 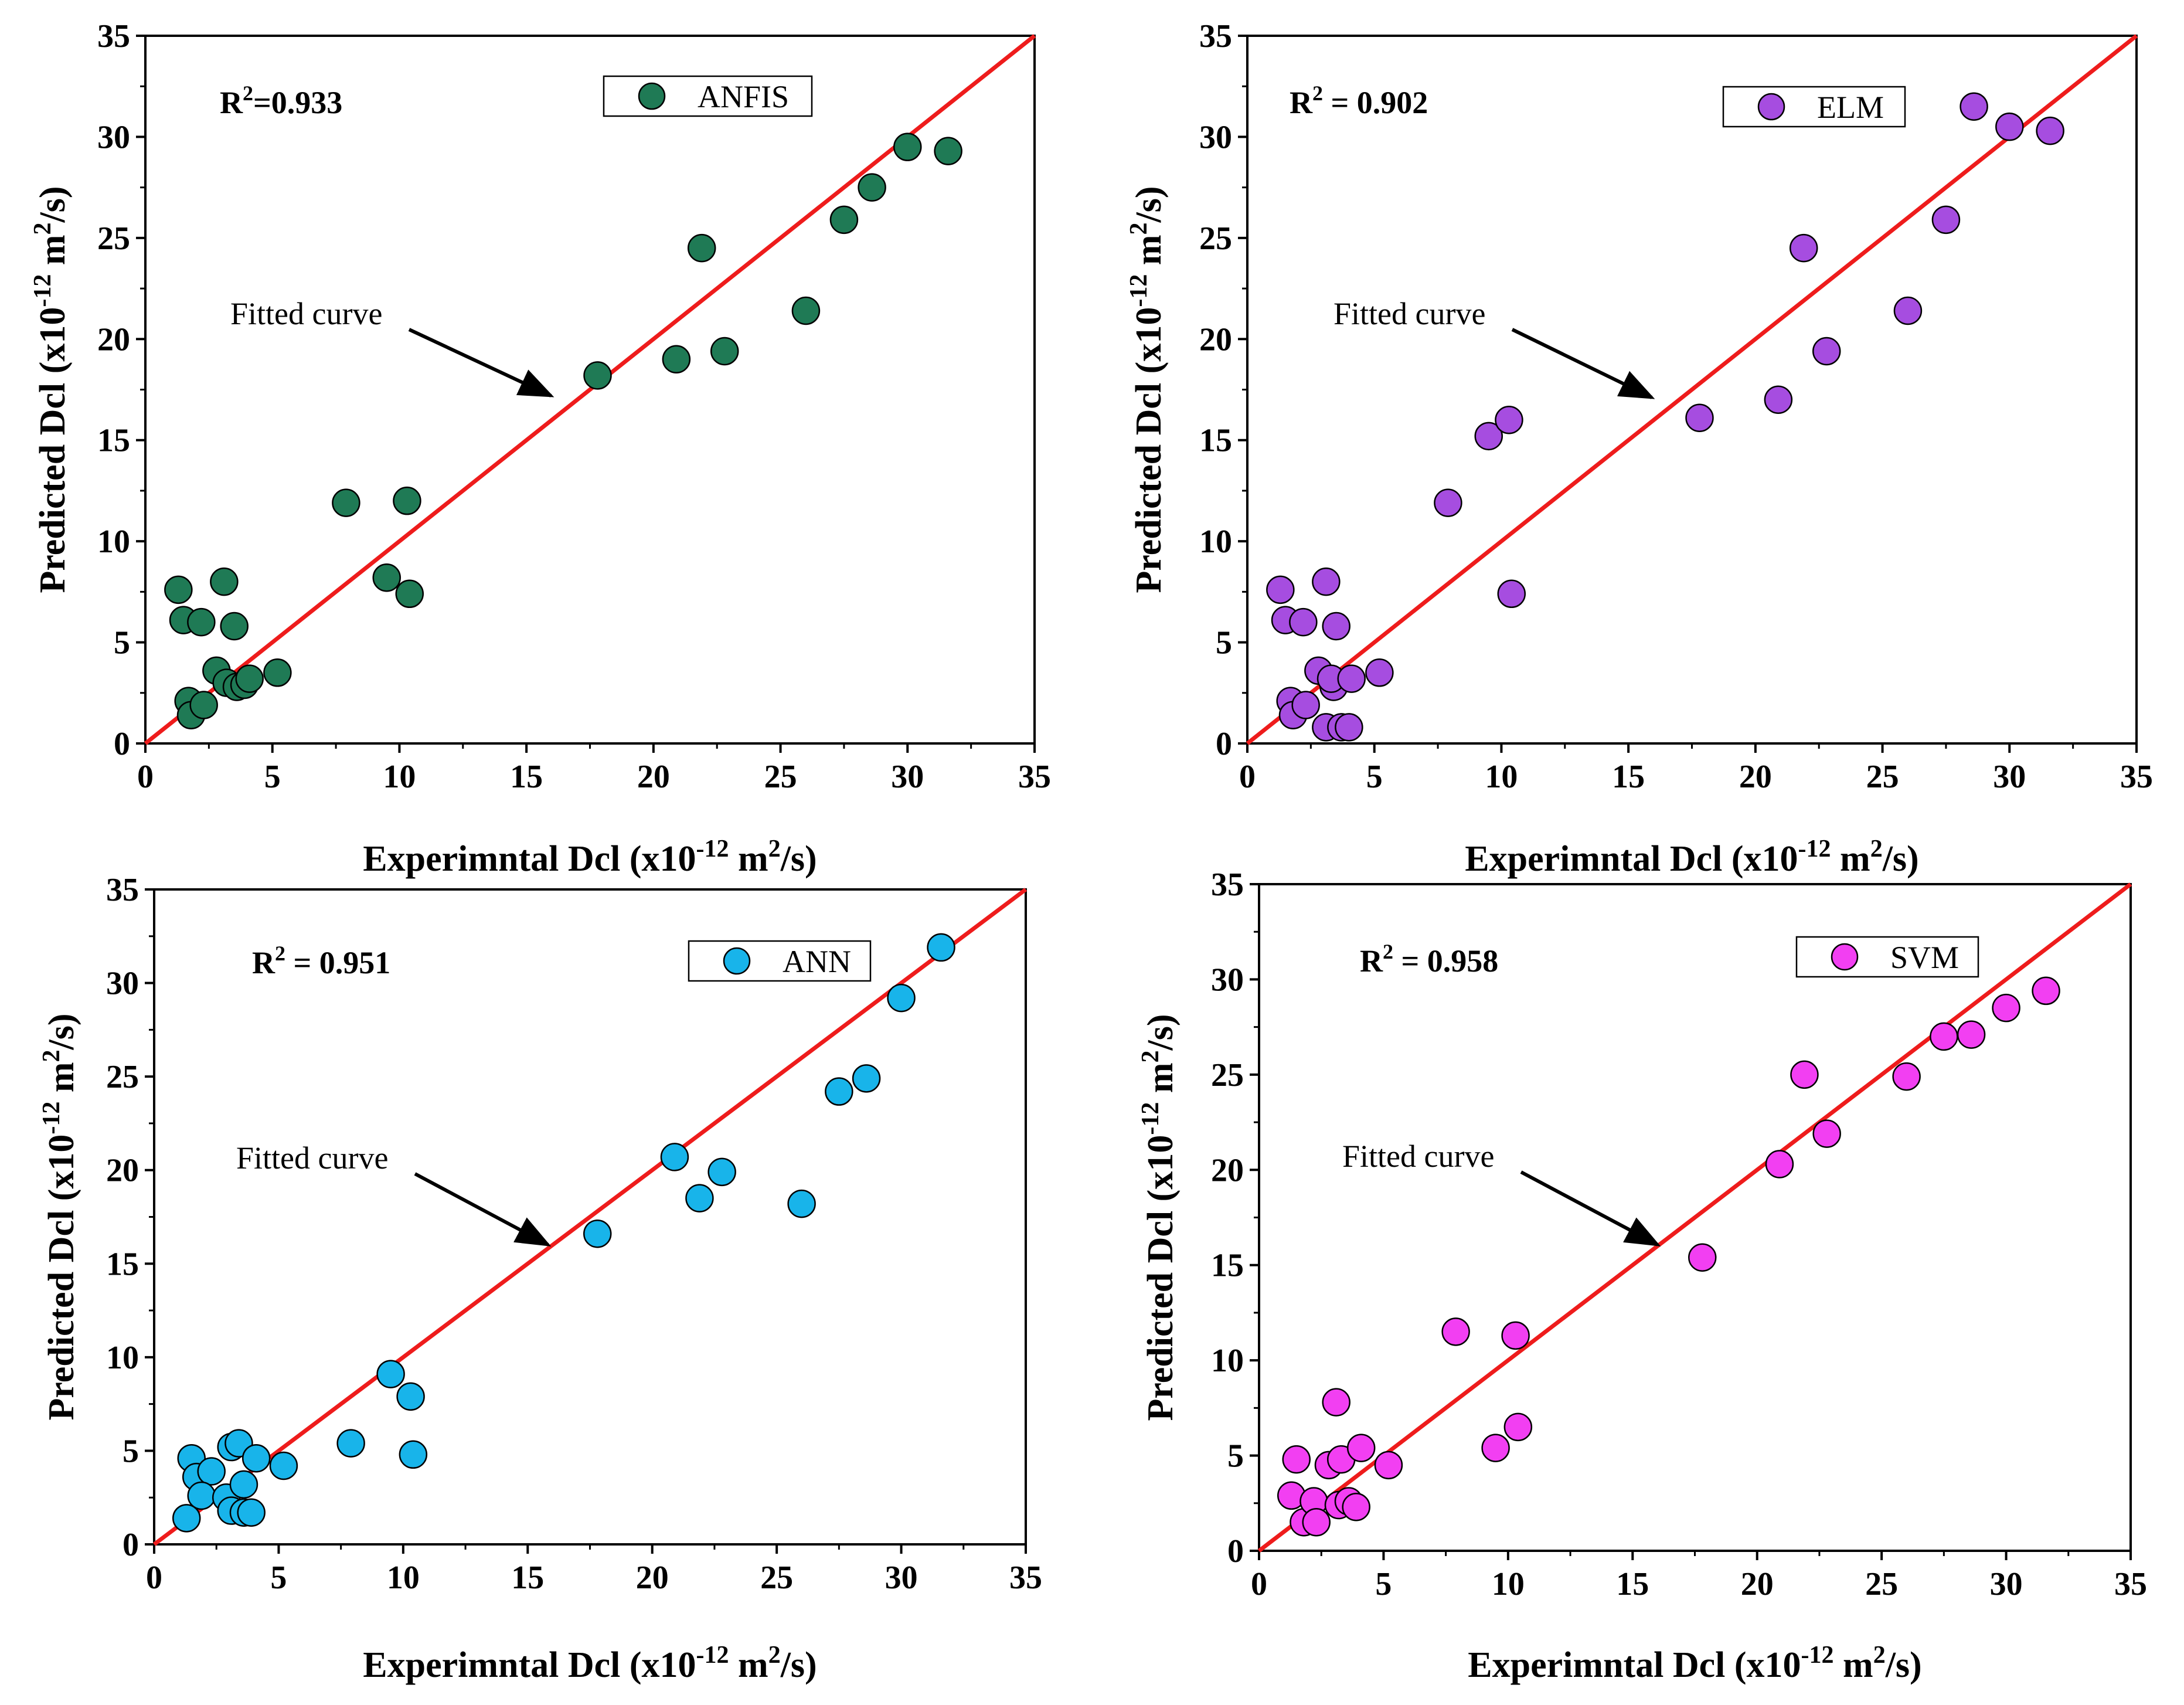 I want to click on y-axis-label: Predicted Dcl (x10-12 m2/s), so click(x=1147, y=390).